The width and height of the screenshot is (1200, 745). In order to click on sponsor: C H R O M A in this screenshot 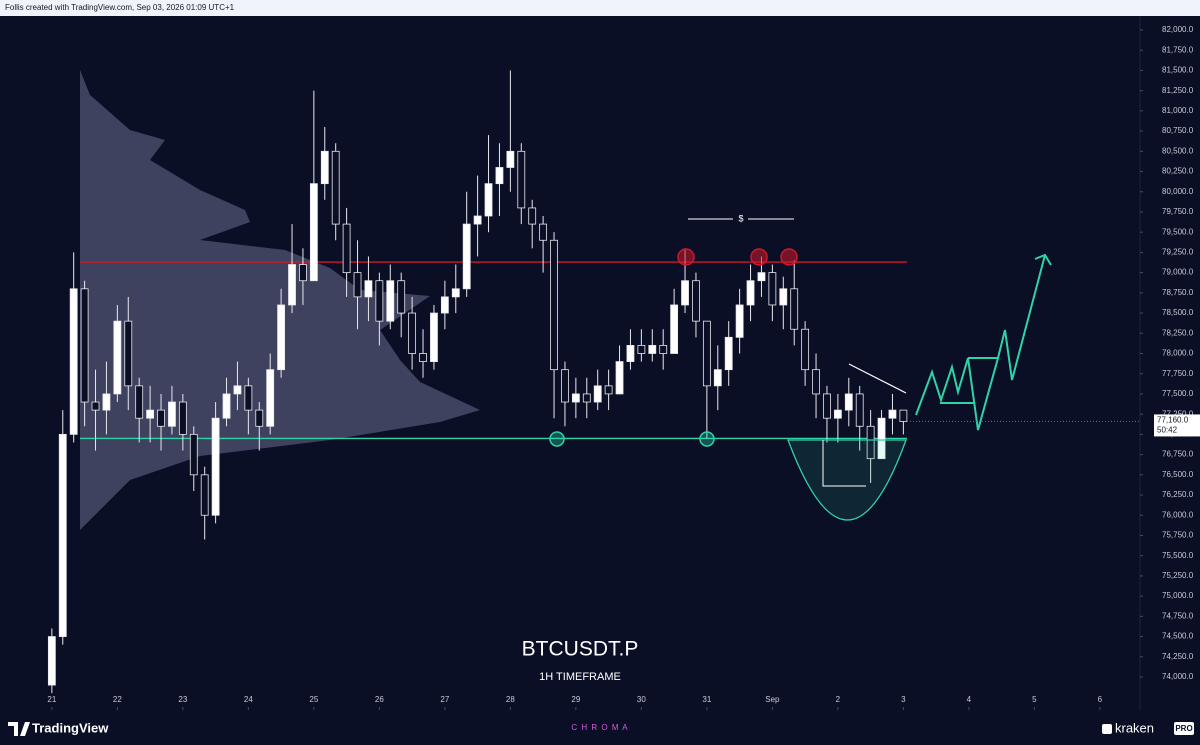, I will do `click(599, 727)`.